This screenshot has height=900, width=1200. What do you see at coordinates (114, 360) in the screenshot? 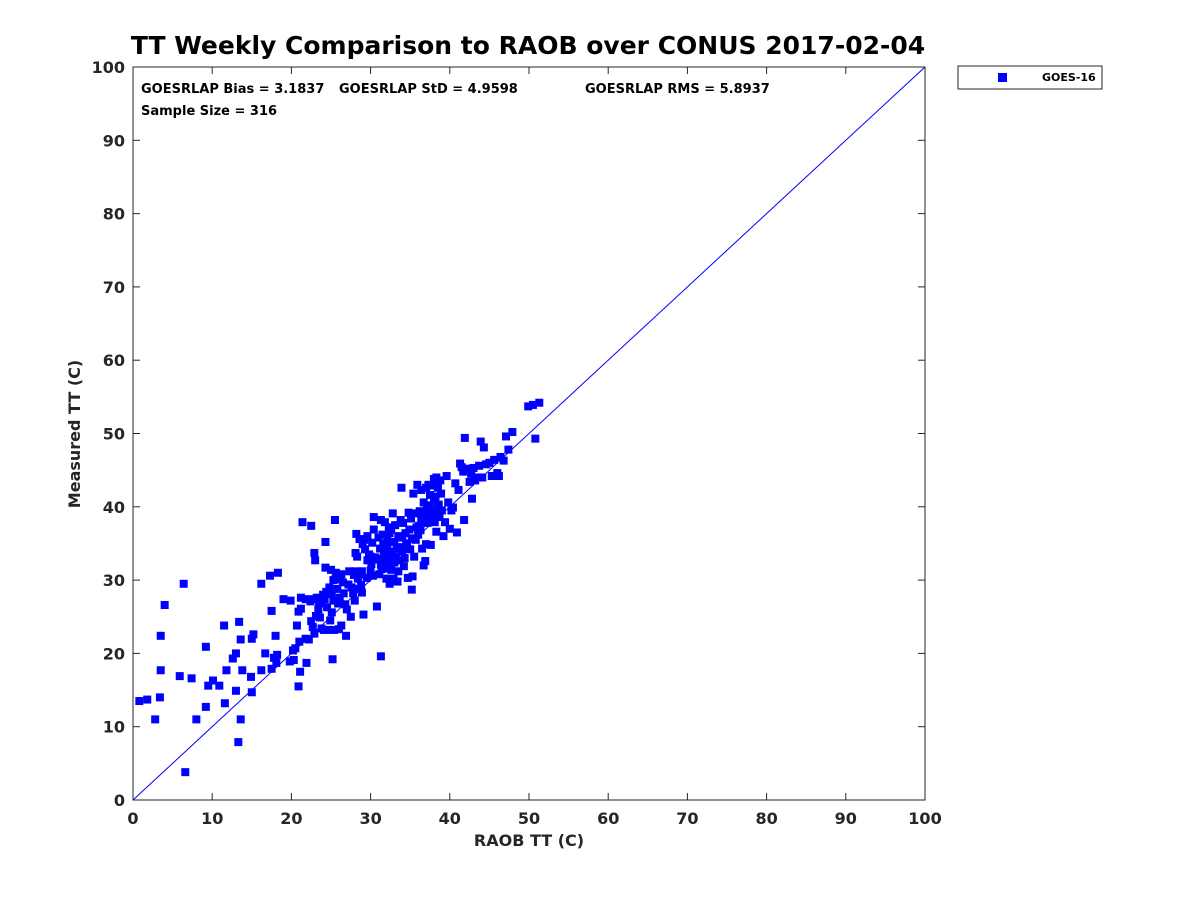
I see `y-tick-label: 60` at bounding box center [114, 360].